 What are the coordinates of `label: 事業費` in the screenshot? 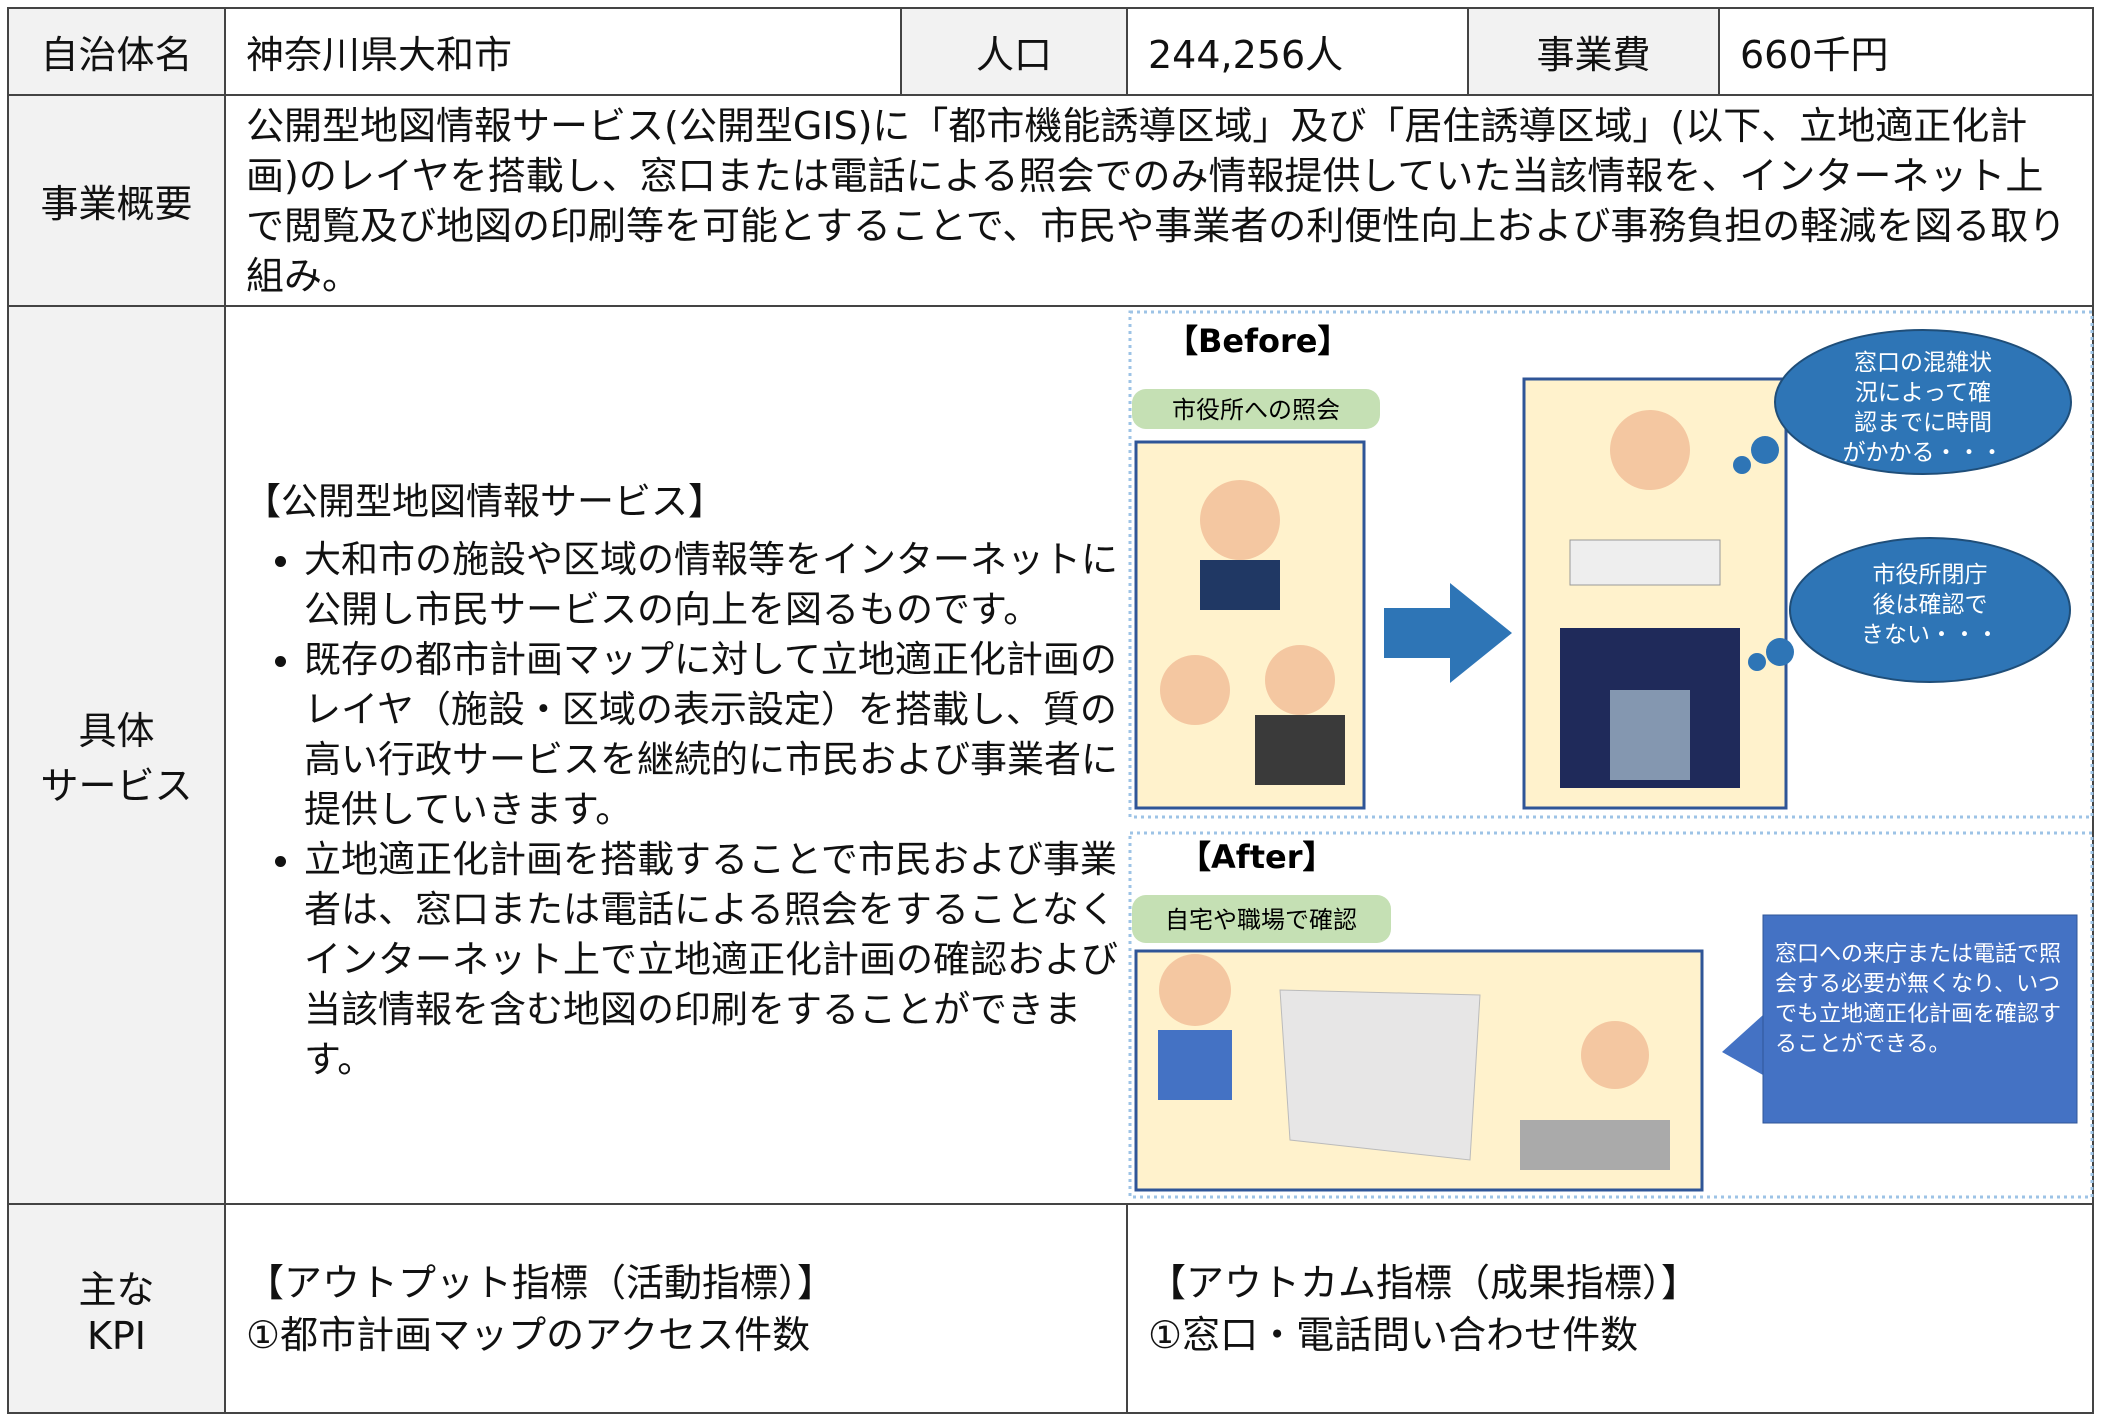 It's located at (1593, 51).